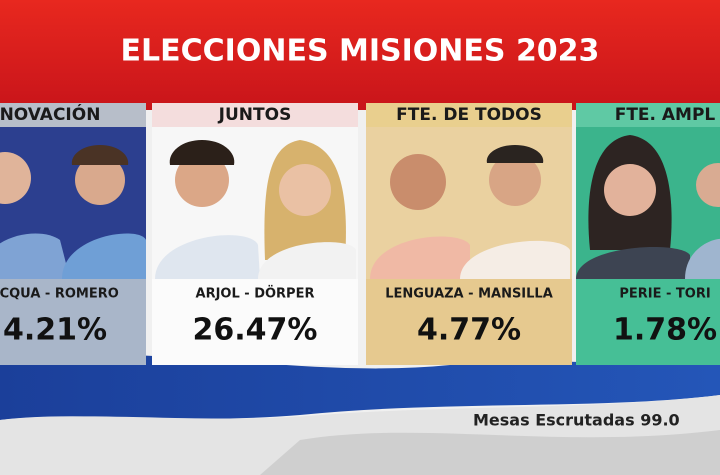  Describe the element at coordinates (50, 114) in the screenshot. I see `party-name: NOVACIÓN` at that location.